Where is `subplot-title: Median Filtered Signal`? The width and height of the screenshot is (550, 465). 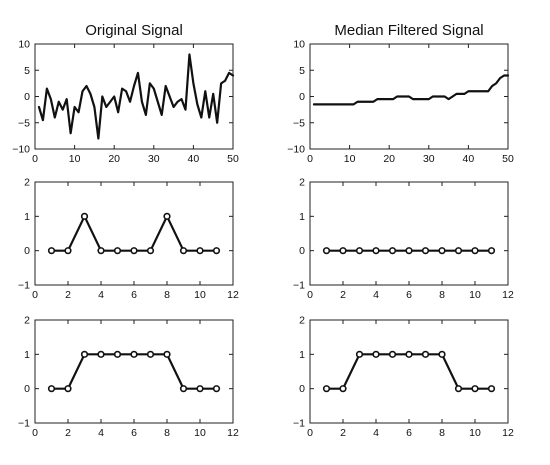
subplot-title: Median Filtered Signal is located at coordinates (408, 30).